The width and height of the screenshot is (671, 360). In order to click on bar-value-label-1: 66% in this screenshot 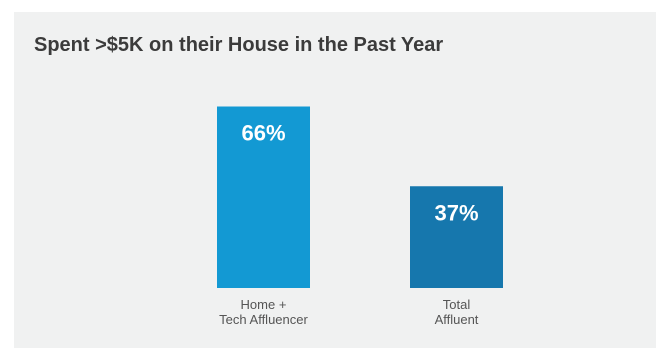, I will do `click(263, 133)`.